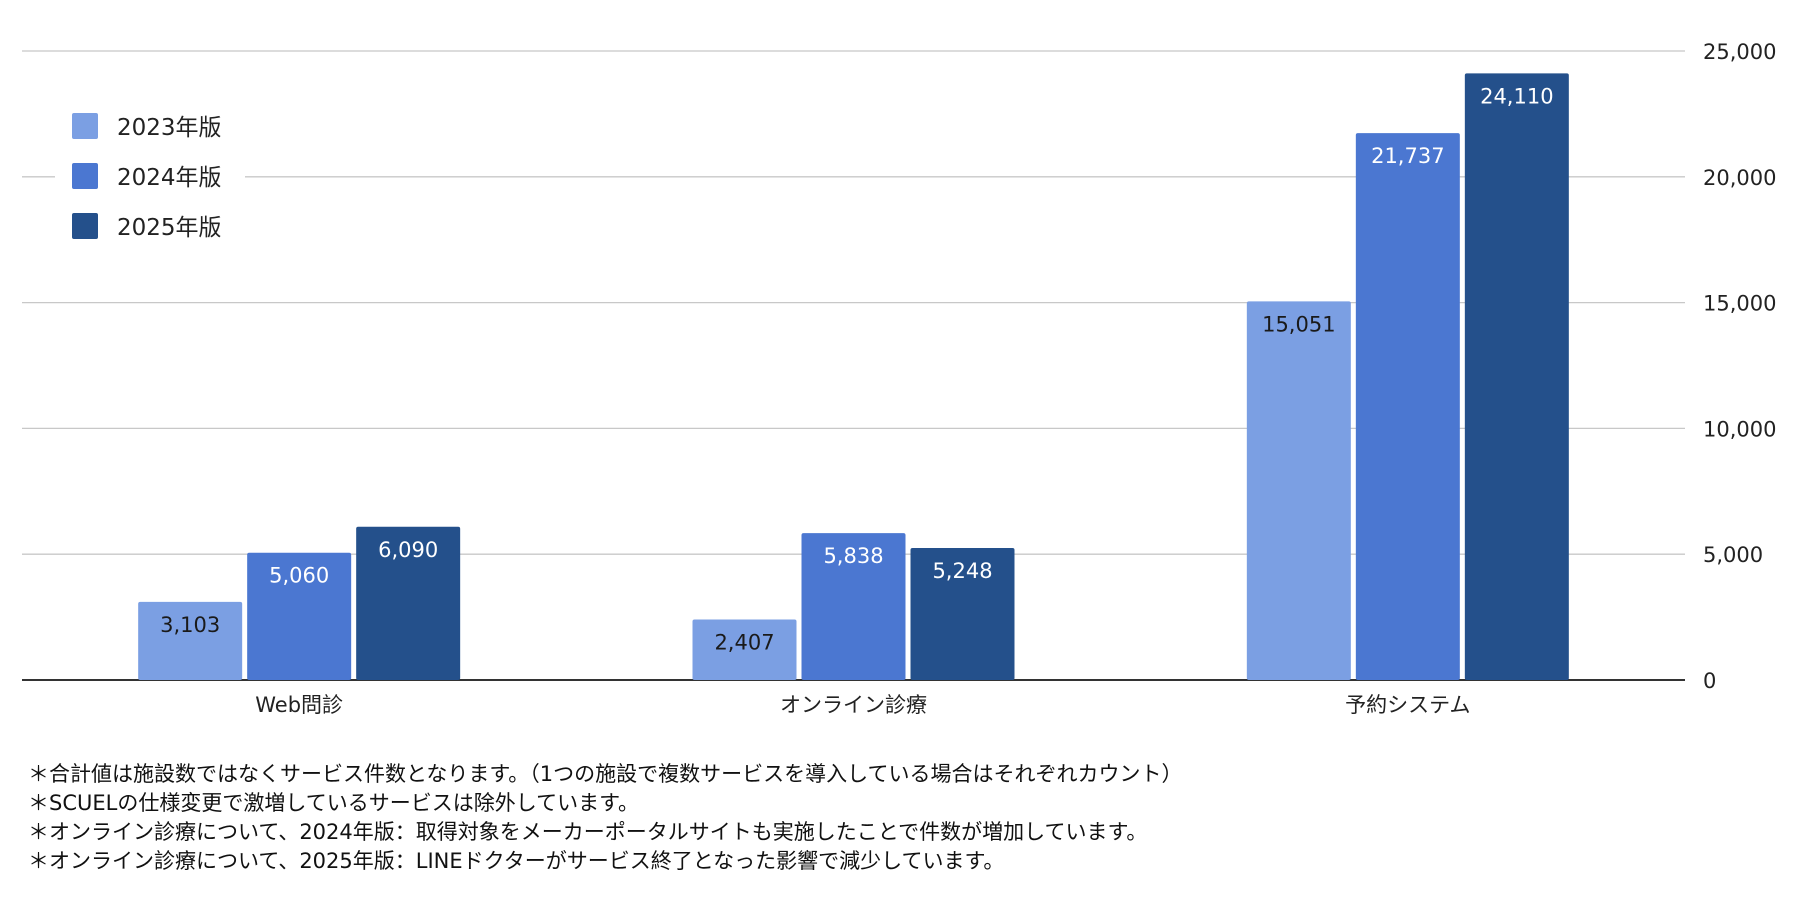 This screenshot has height=908, width=1810. I want to click on bar-value-label: 24,110, so click(1516, 96).